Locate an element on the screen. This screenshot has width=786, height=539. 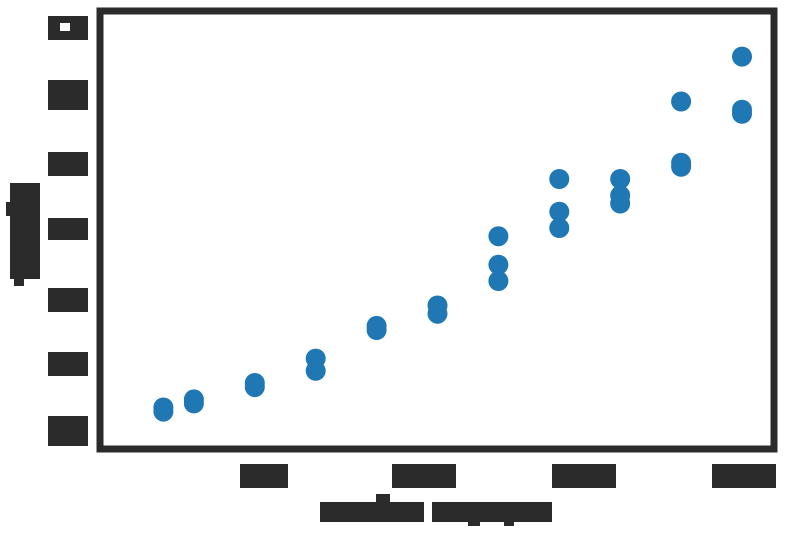
y-label-block is located at coordinates (23, 234).